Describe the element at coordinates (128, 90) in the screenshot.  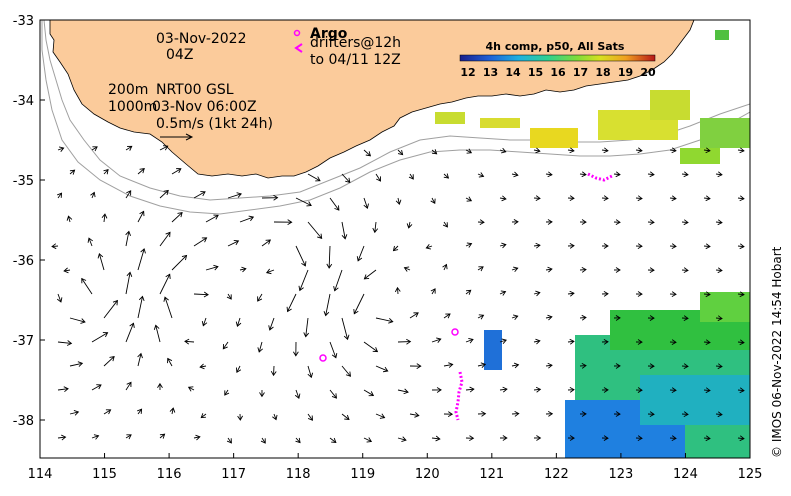
I see `depth-200-label: 200m` at that location.